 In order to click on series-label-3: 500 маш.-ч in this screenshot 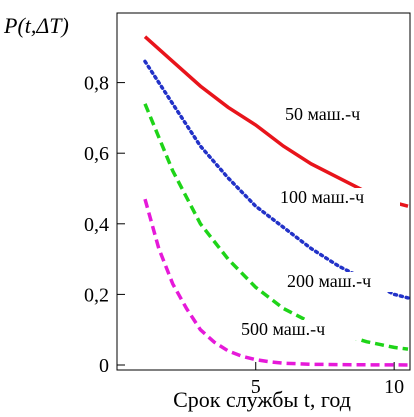, I will do `click(283, 329)`.